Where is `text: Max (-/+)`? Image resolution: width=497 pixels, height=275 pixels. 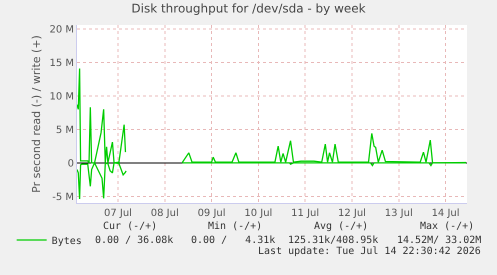
text: Max (-/+) is located at coordinates (447, 226).